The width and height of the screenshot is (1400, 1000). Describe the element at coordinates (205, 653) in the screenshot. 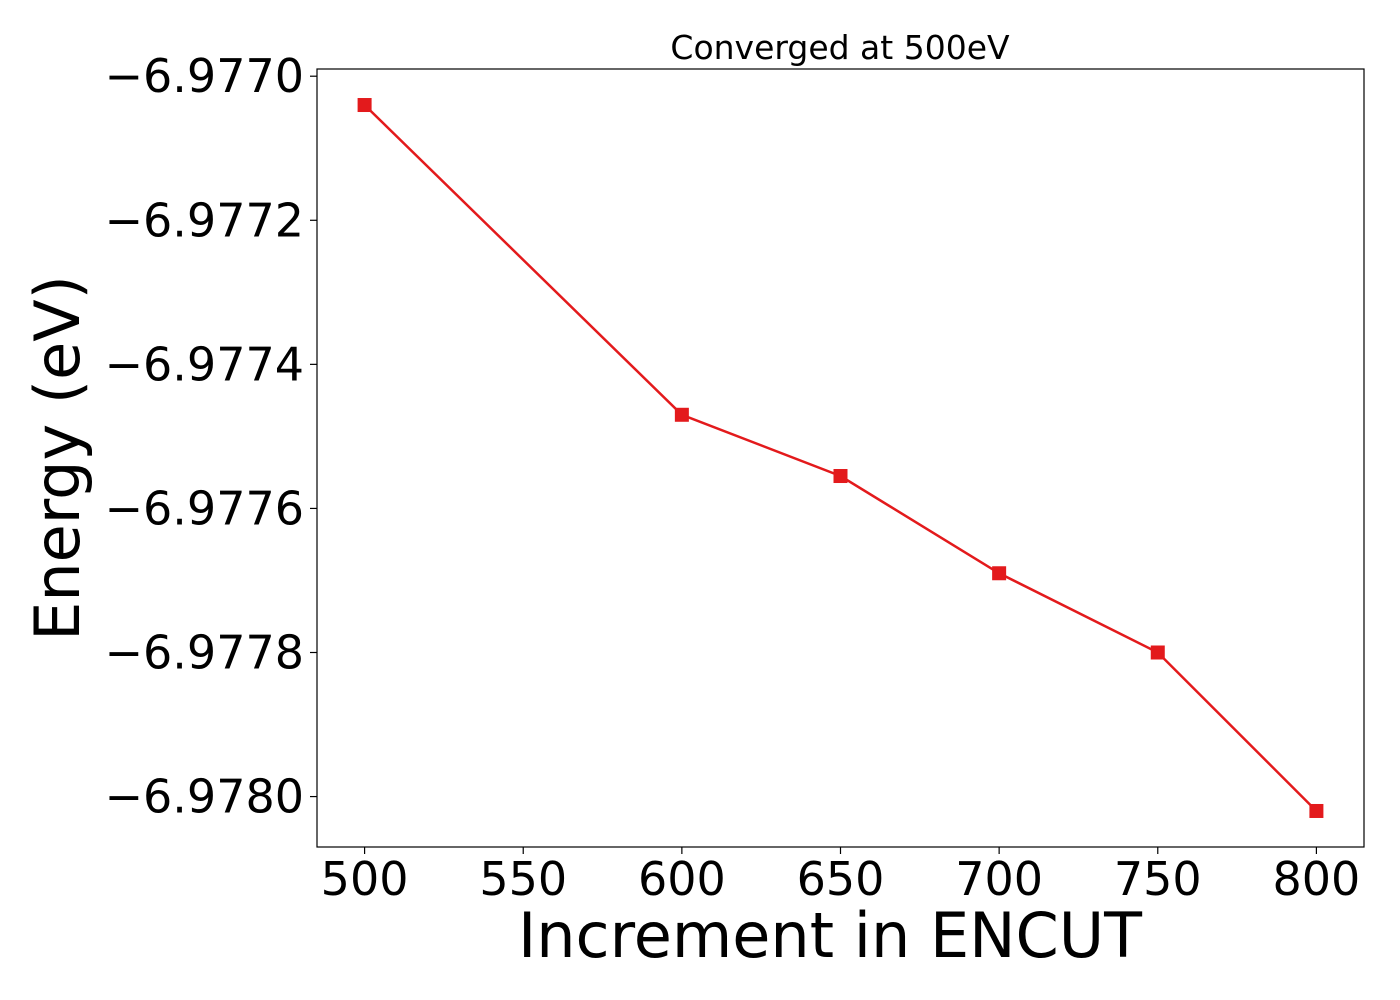

I see `y-tick-label: −6.9778` at that location.